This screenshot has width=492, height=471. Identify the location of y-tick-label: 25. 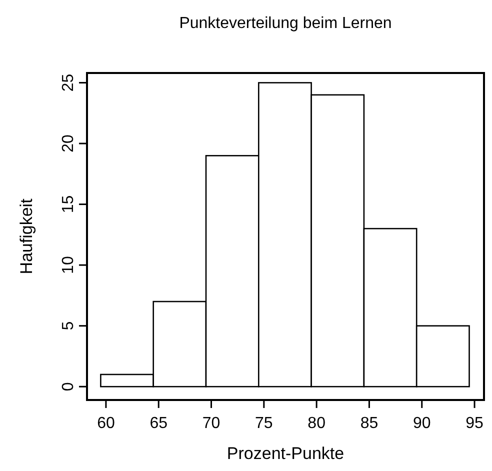
(68, 83).